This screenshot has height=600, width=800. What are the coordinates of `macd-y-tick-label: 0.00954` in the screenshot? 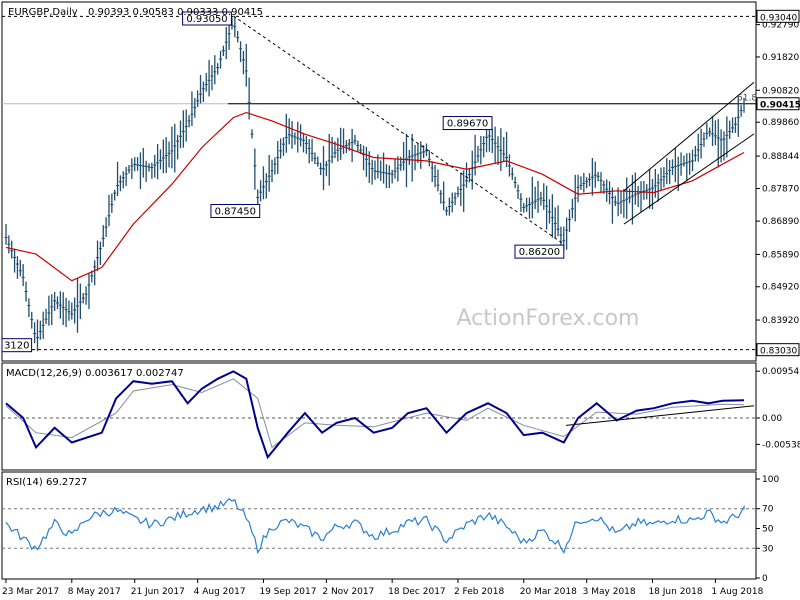 It's located at (780, 372).